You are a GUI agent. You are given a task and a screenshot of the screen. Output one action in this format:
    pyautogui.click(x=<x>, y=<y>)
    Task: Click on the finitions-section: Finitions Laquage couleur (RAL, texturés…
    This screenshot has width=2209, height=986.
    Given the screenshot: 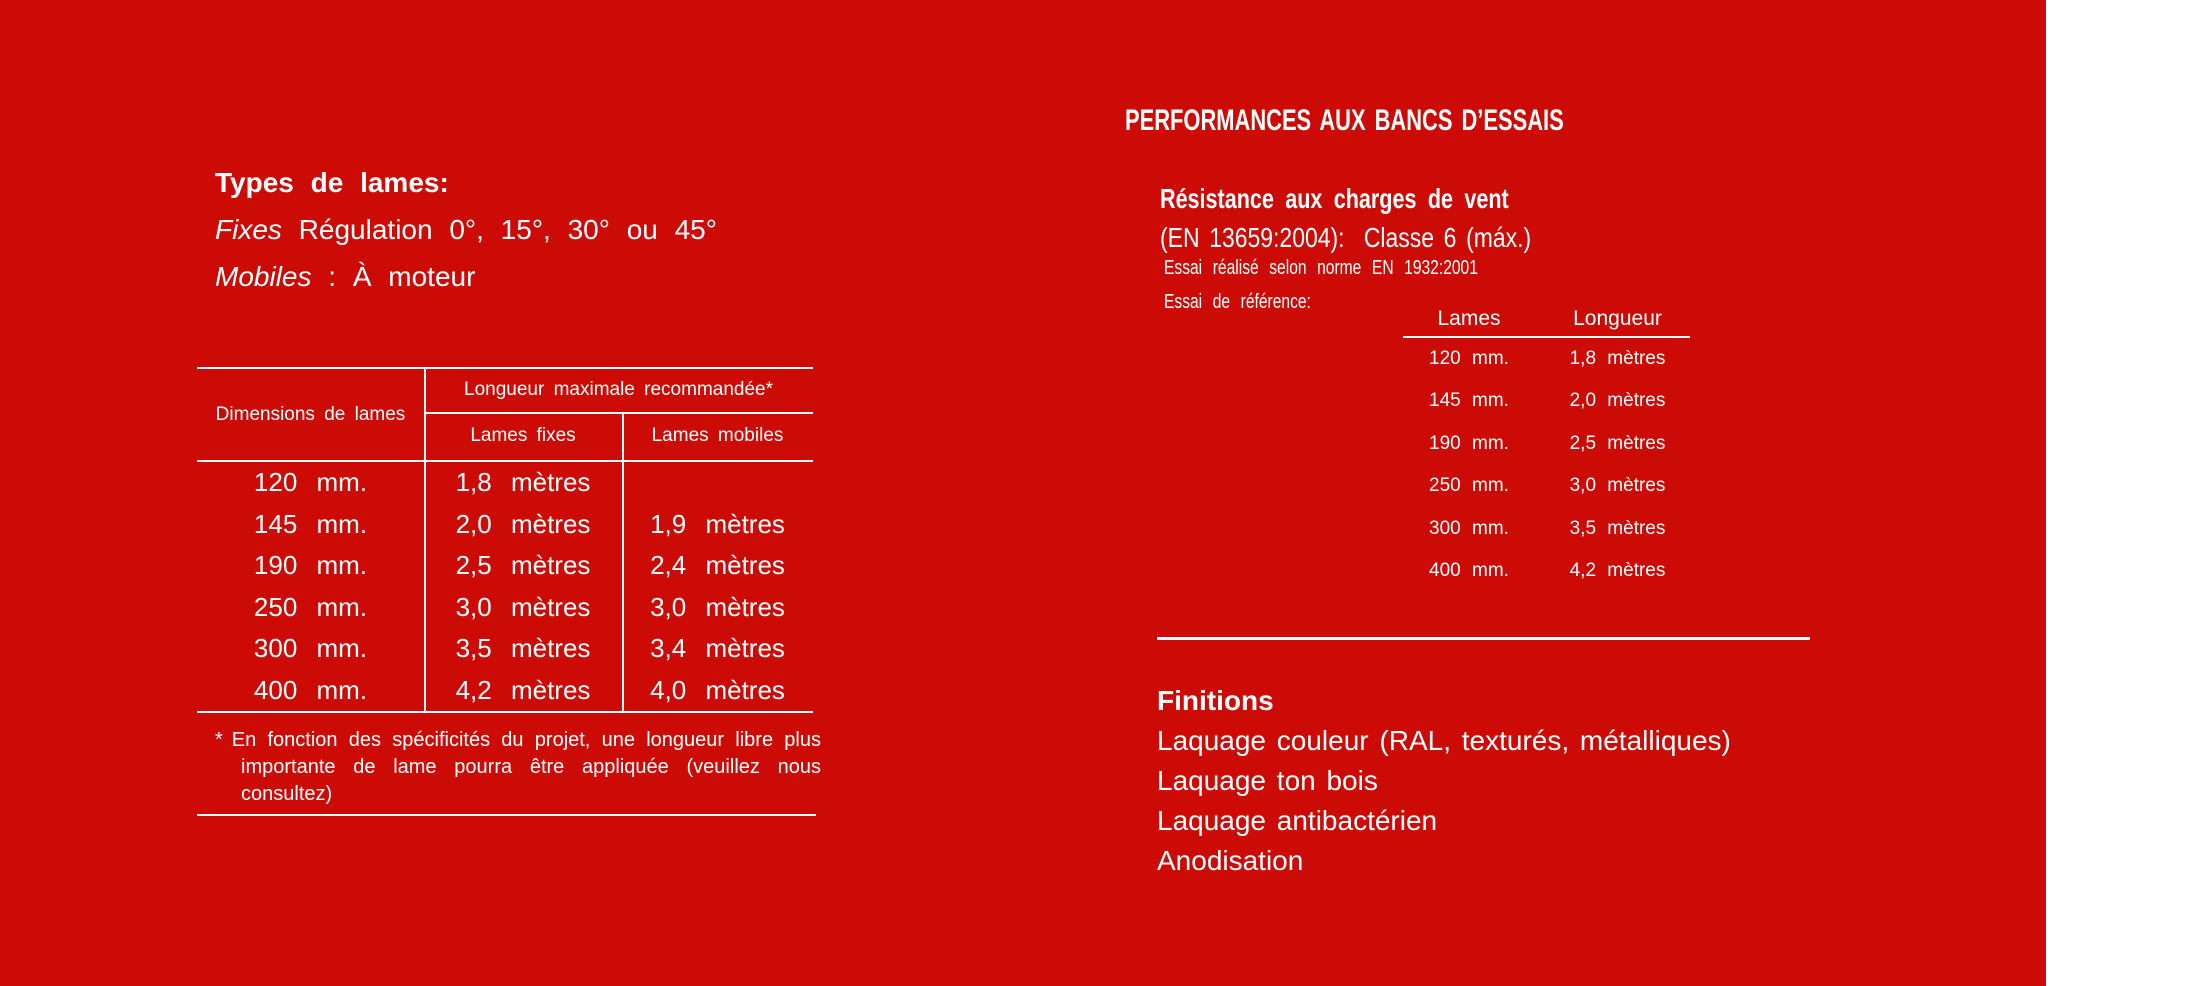 What is the action you would take?
    pyautogui.click(x=1444, y=781)
    